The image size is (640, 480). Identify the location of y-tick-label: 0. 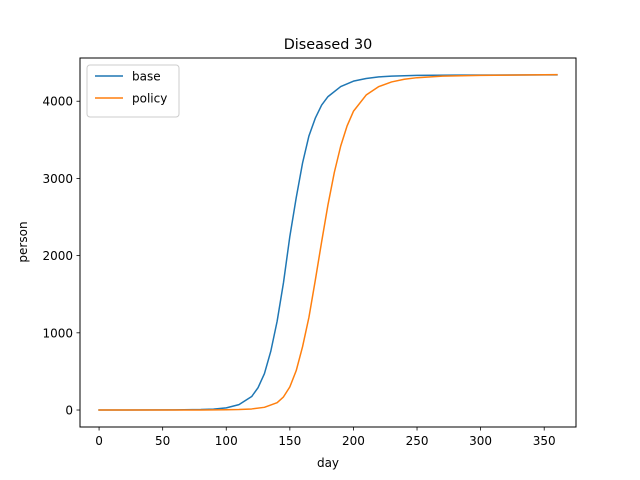
(69, 411).